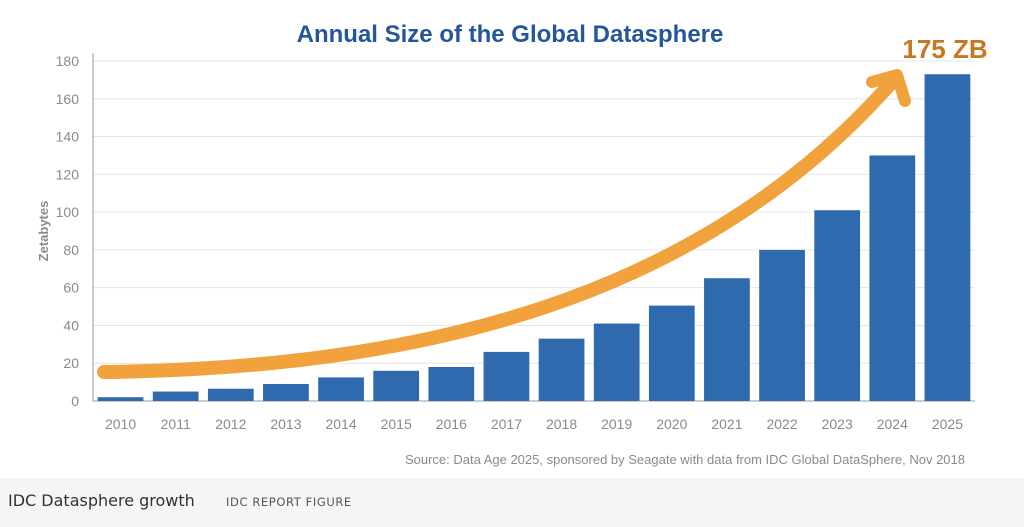  What do you see at coordinates (396, 424) in the screenshot?
I see `x-tick-label-2015: 2015` at bounding box center [396, 424].